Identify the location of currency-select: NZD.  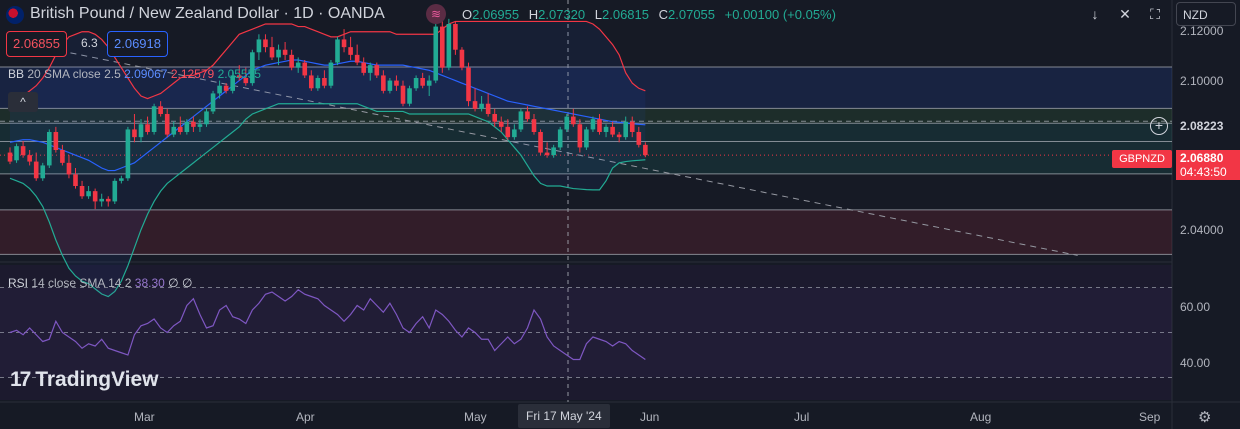
(1206, 14).